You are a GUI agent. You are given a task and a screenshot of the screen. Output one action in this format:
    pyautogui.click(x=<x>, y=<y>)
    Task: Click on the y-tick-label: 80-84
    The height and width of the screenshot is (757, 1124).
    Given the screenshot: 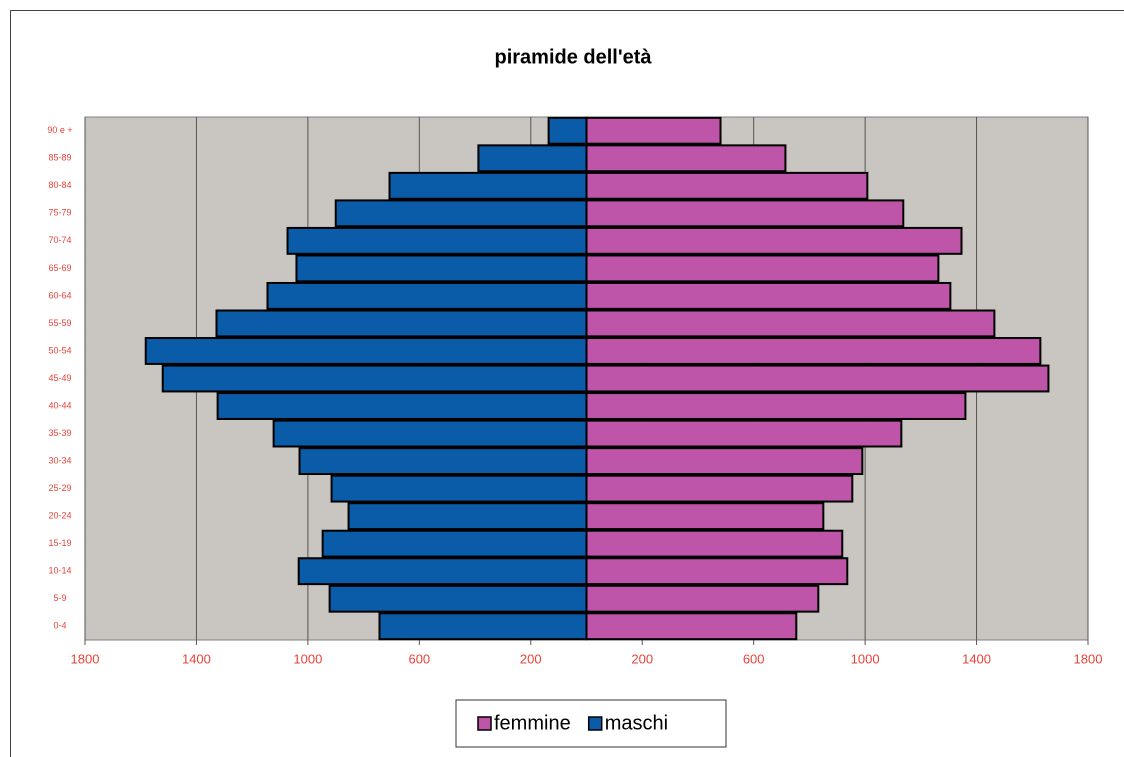 What is the action you would take?
    pyautogui.click(x=59, y=185)
    